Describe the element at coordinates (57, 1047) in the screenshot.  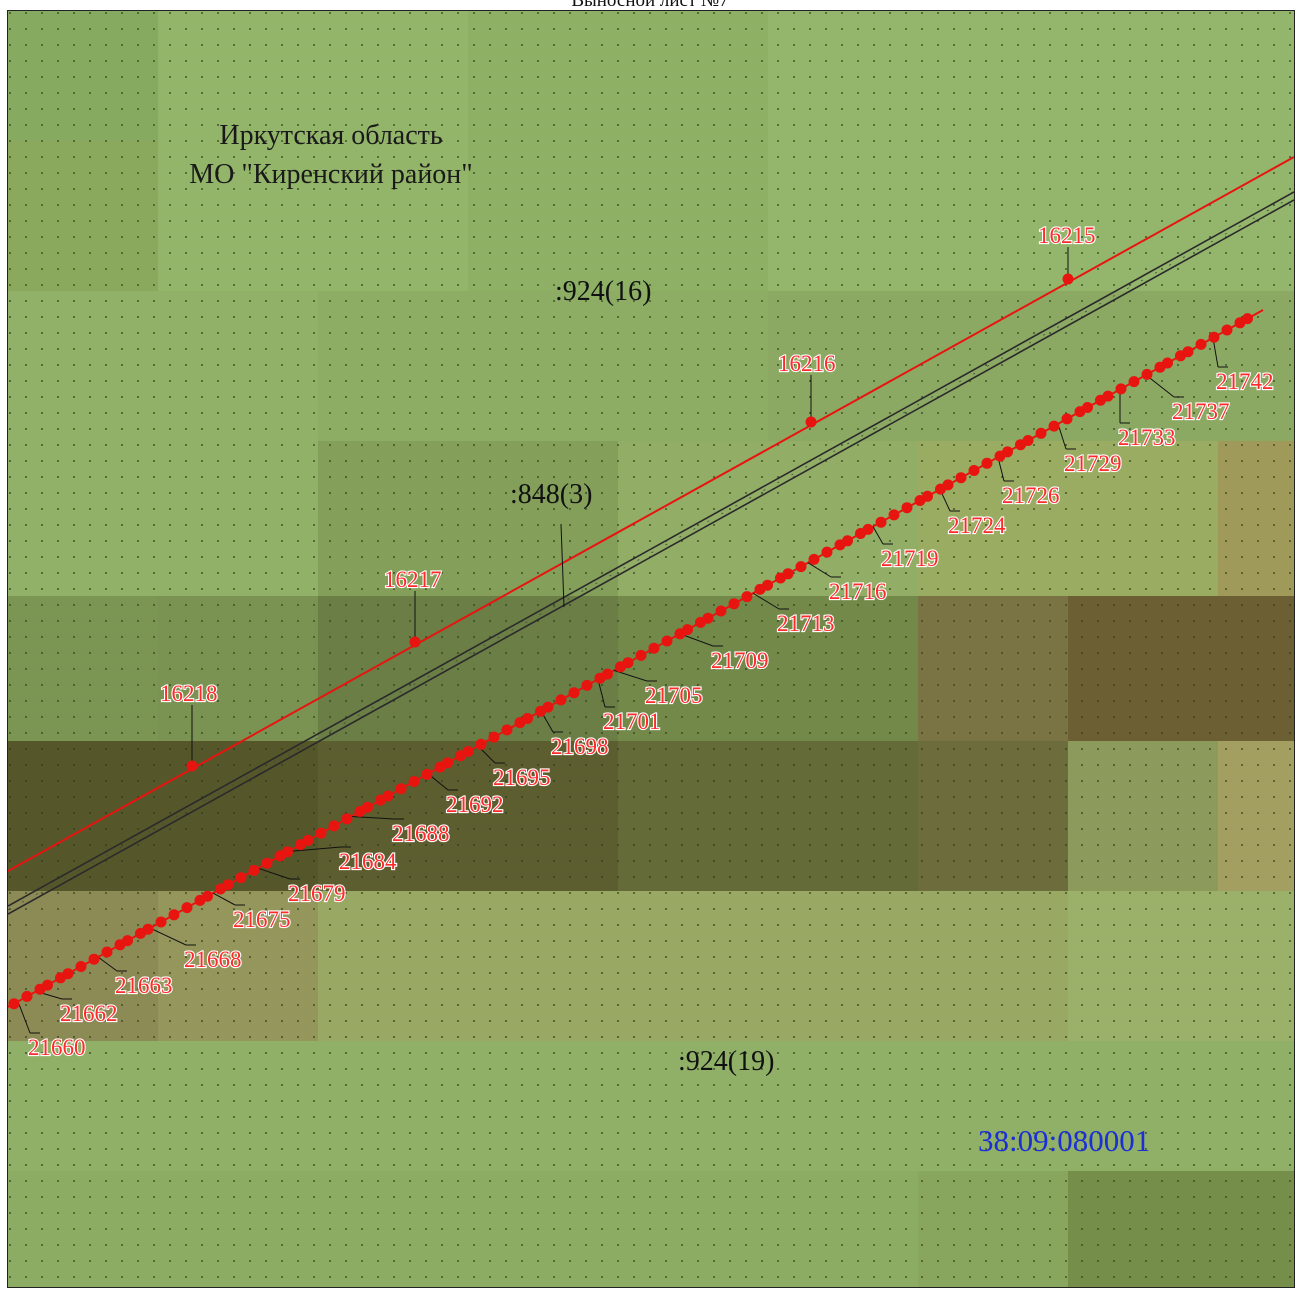
I see `point-label-21660: 21660` at that location.